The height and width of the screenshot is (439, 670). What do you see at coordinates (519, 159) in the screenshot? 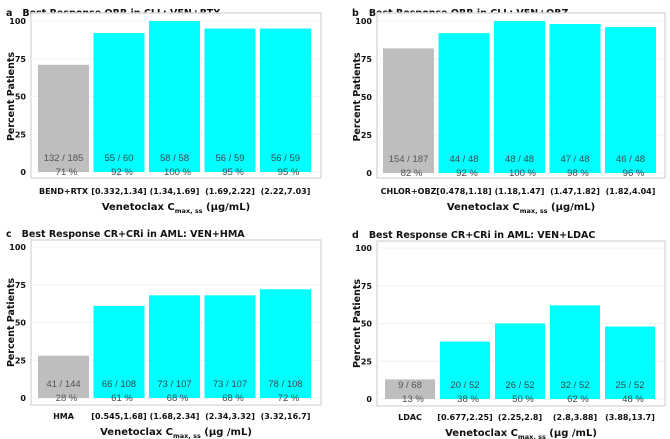
I see `bar-count-label: 48 / 48` at bounding box center [519, 159].